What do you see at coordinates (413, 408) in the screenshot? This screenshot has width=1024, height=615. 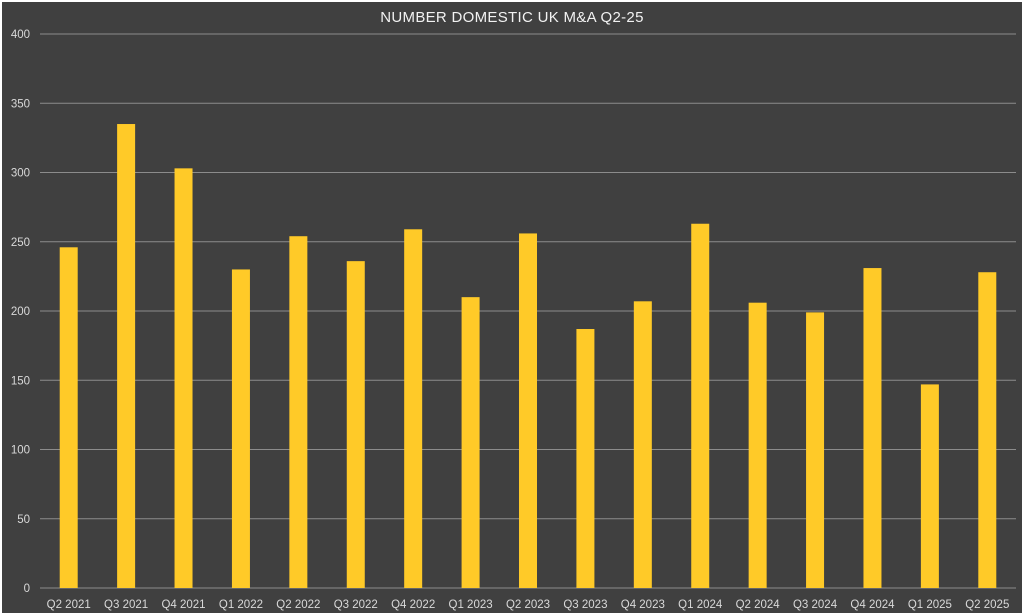 I see `bar-q4-2022` at bounding box center [413, 408].